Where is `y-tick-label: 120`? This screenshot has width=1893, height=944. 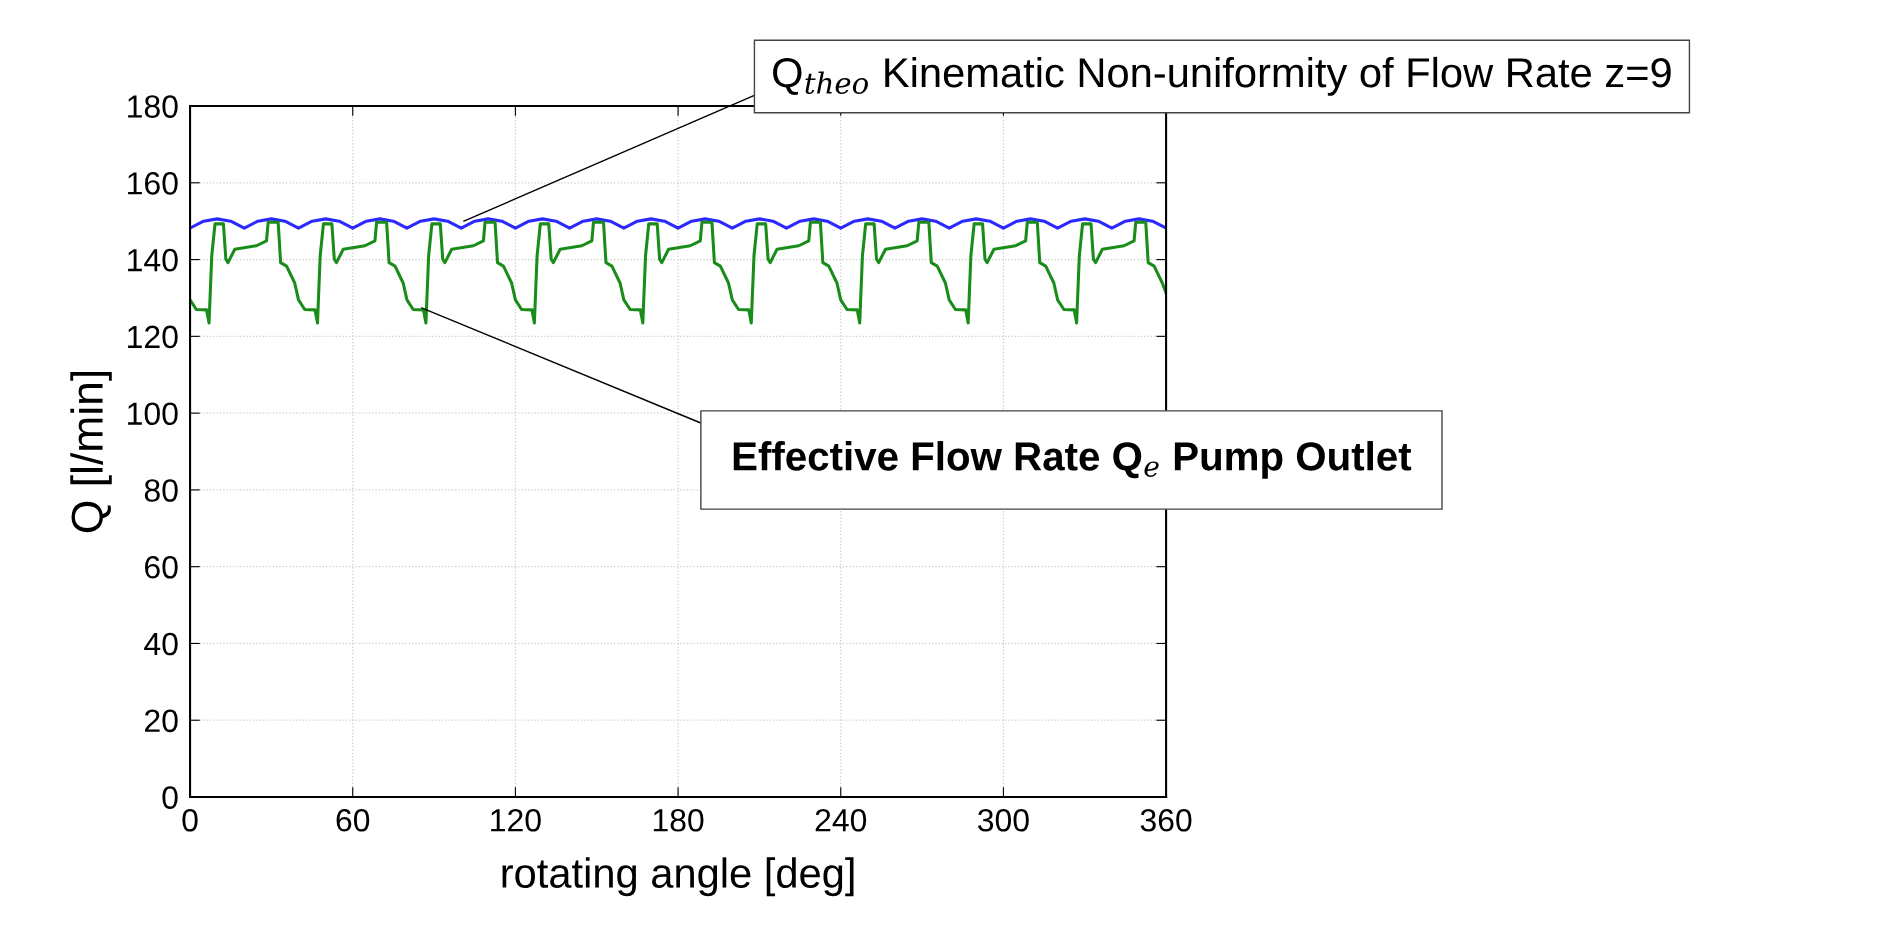 y-tick-label: 120 is located at coordinates (153, 337).